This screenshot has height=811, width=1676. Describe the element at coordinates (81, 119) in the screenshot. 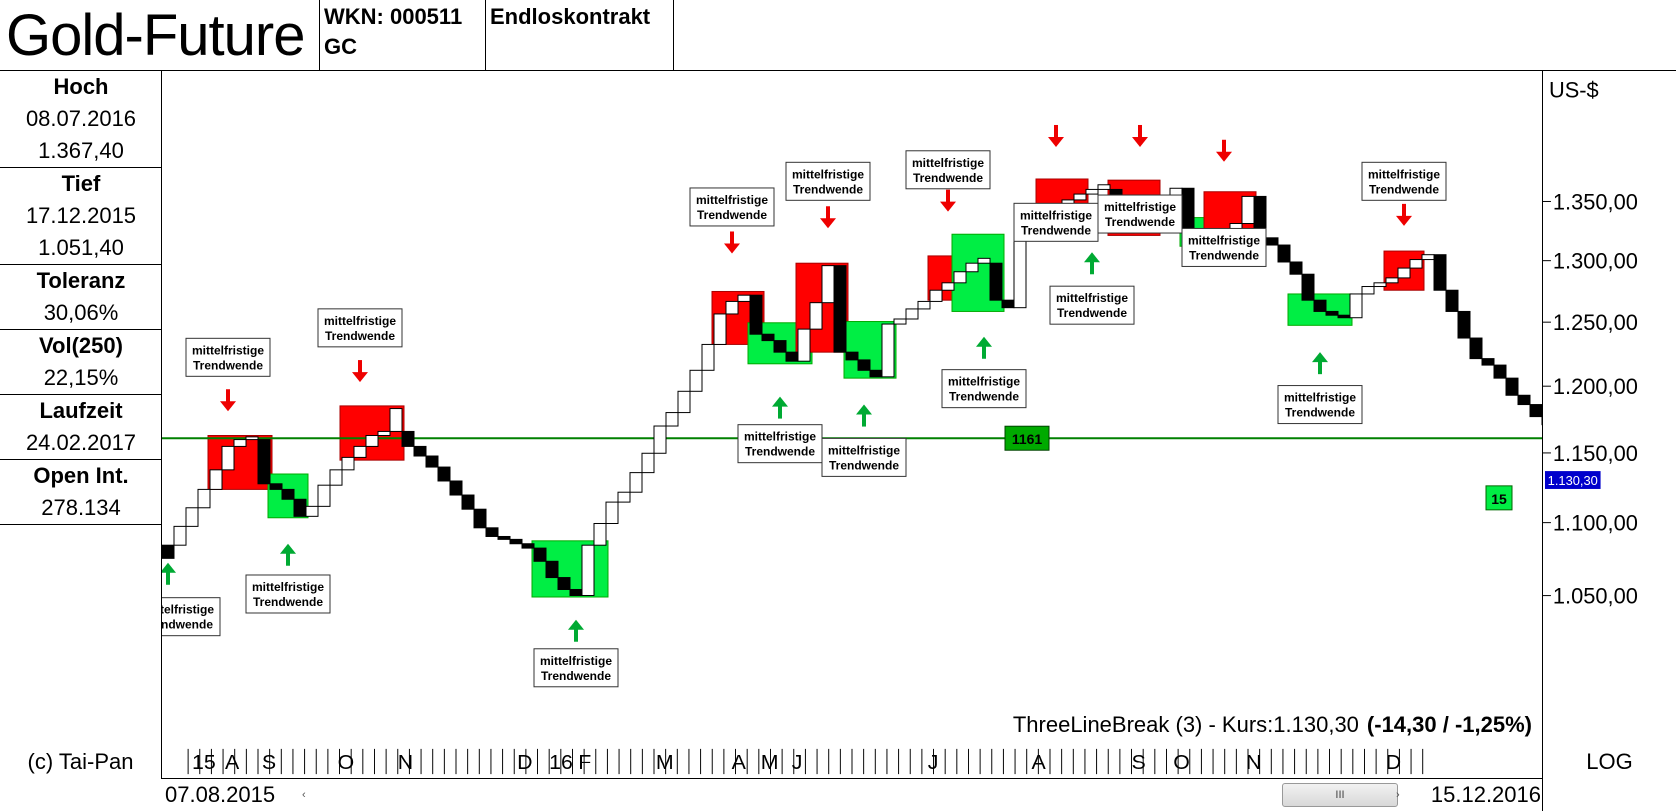

I see `stat-high: Hoch 08.07.2016 1.367,40` at that location.